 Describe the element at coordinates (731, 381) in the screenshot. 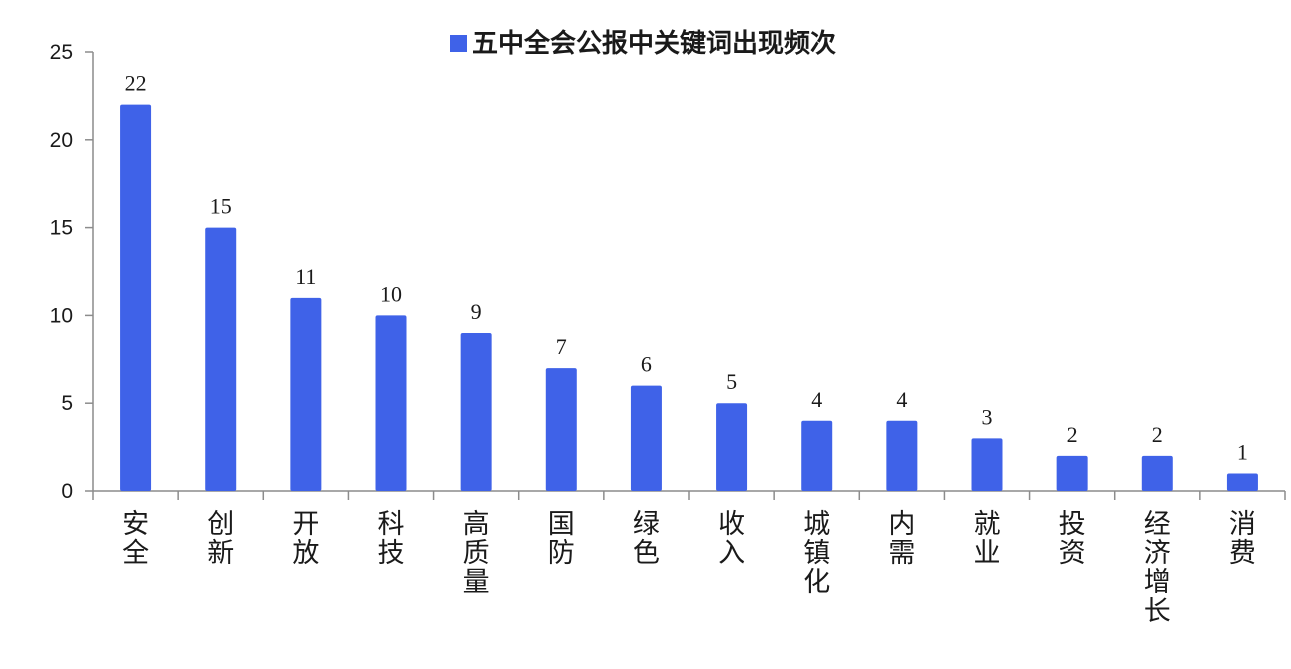

I see `data-label: 5` at that location.